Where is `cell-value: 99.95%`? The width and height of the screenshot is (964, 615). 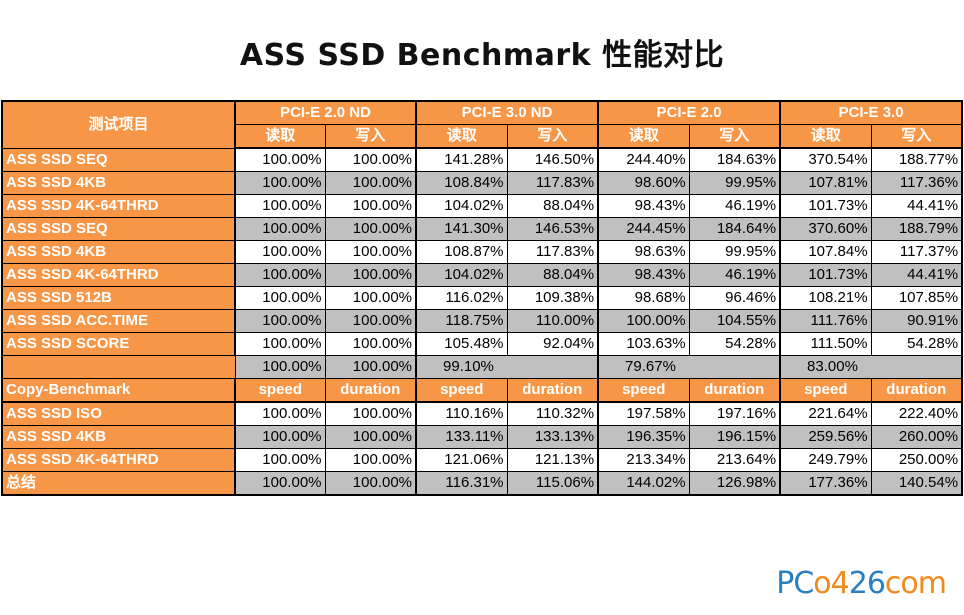 cell-value: 99.95% is located at coordinates (734, 183).